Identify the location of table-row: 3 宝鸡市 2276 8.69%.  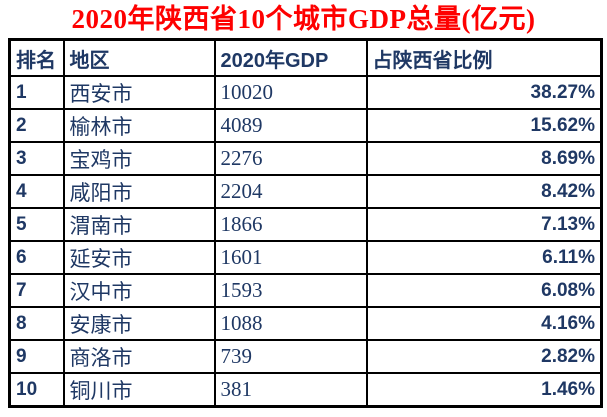
(305, 158).